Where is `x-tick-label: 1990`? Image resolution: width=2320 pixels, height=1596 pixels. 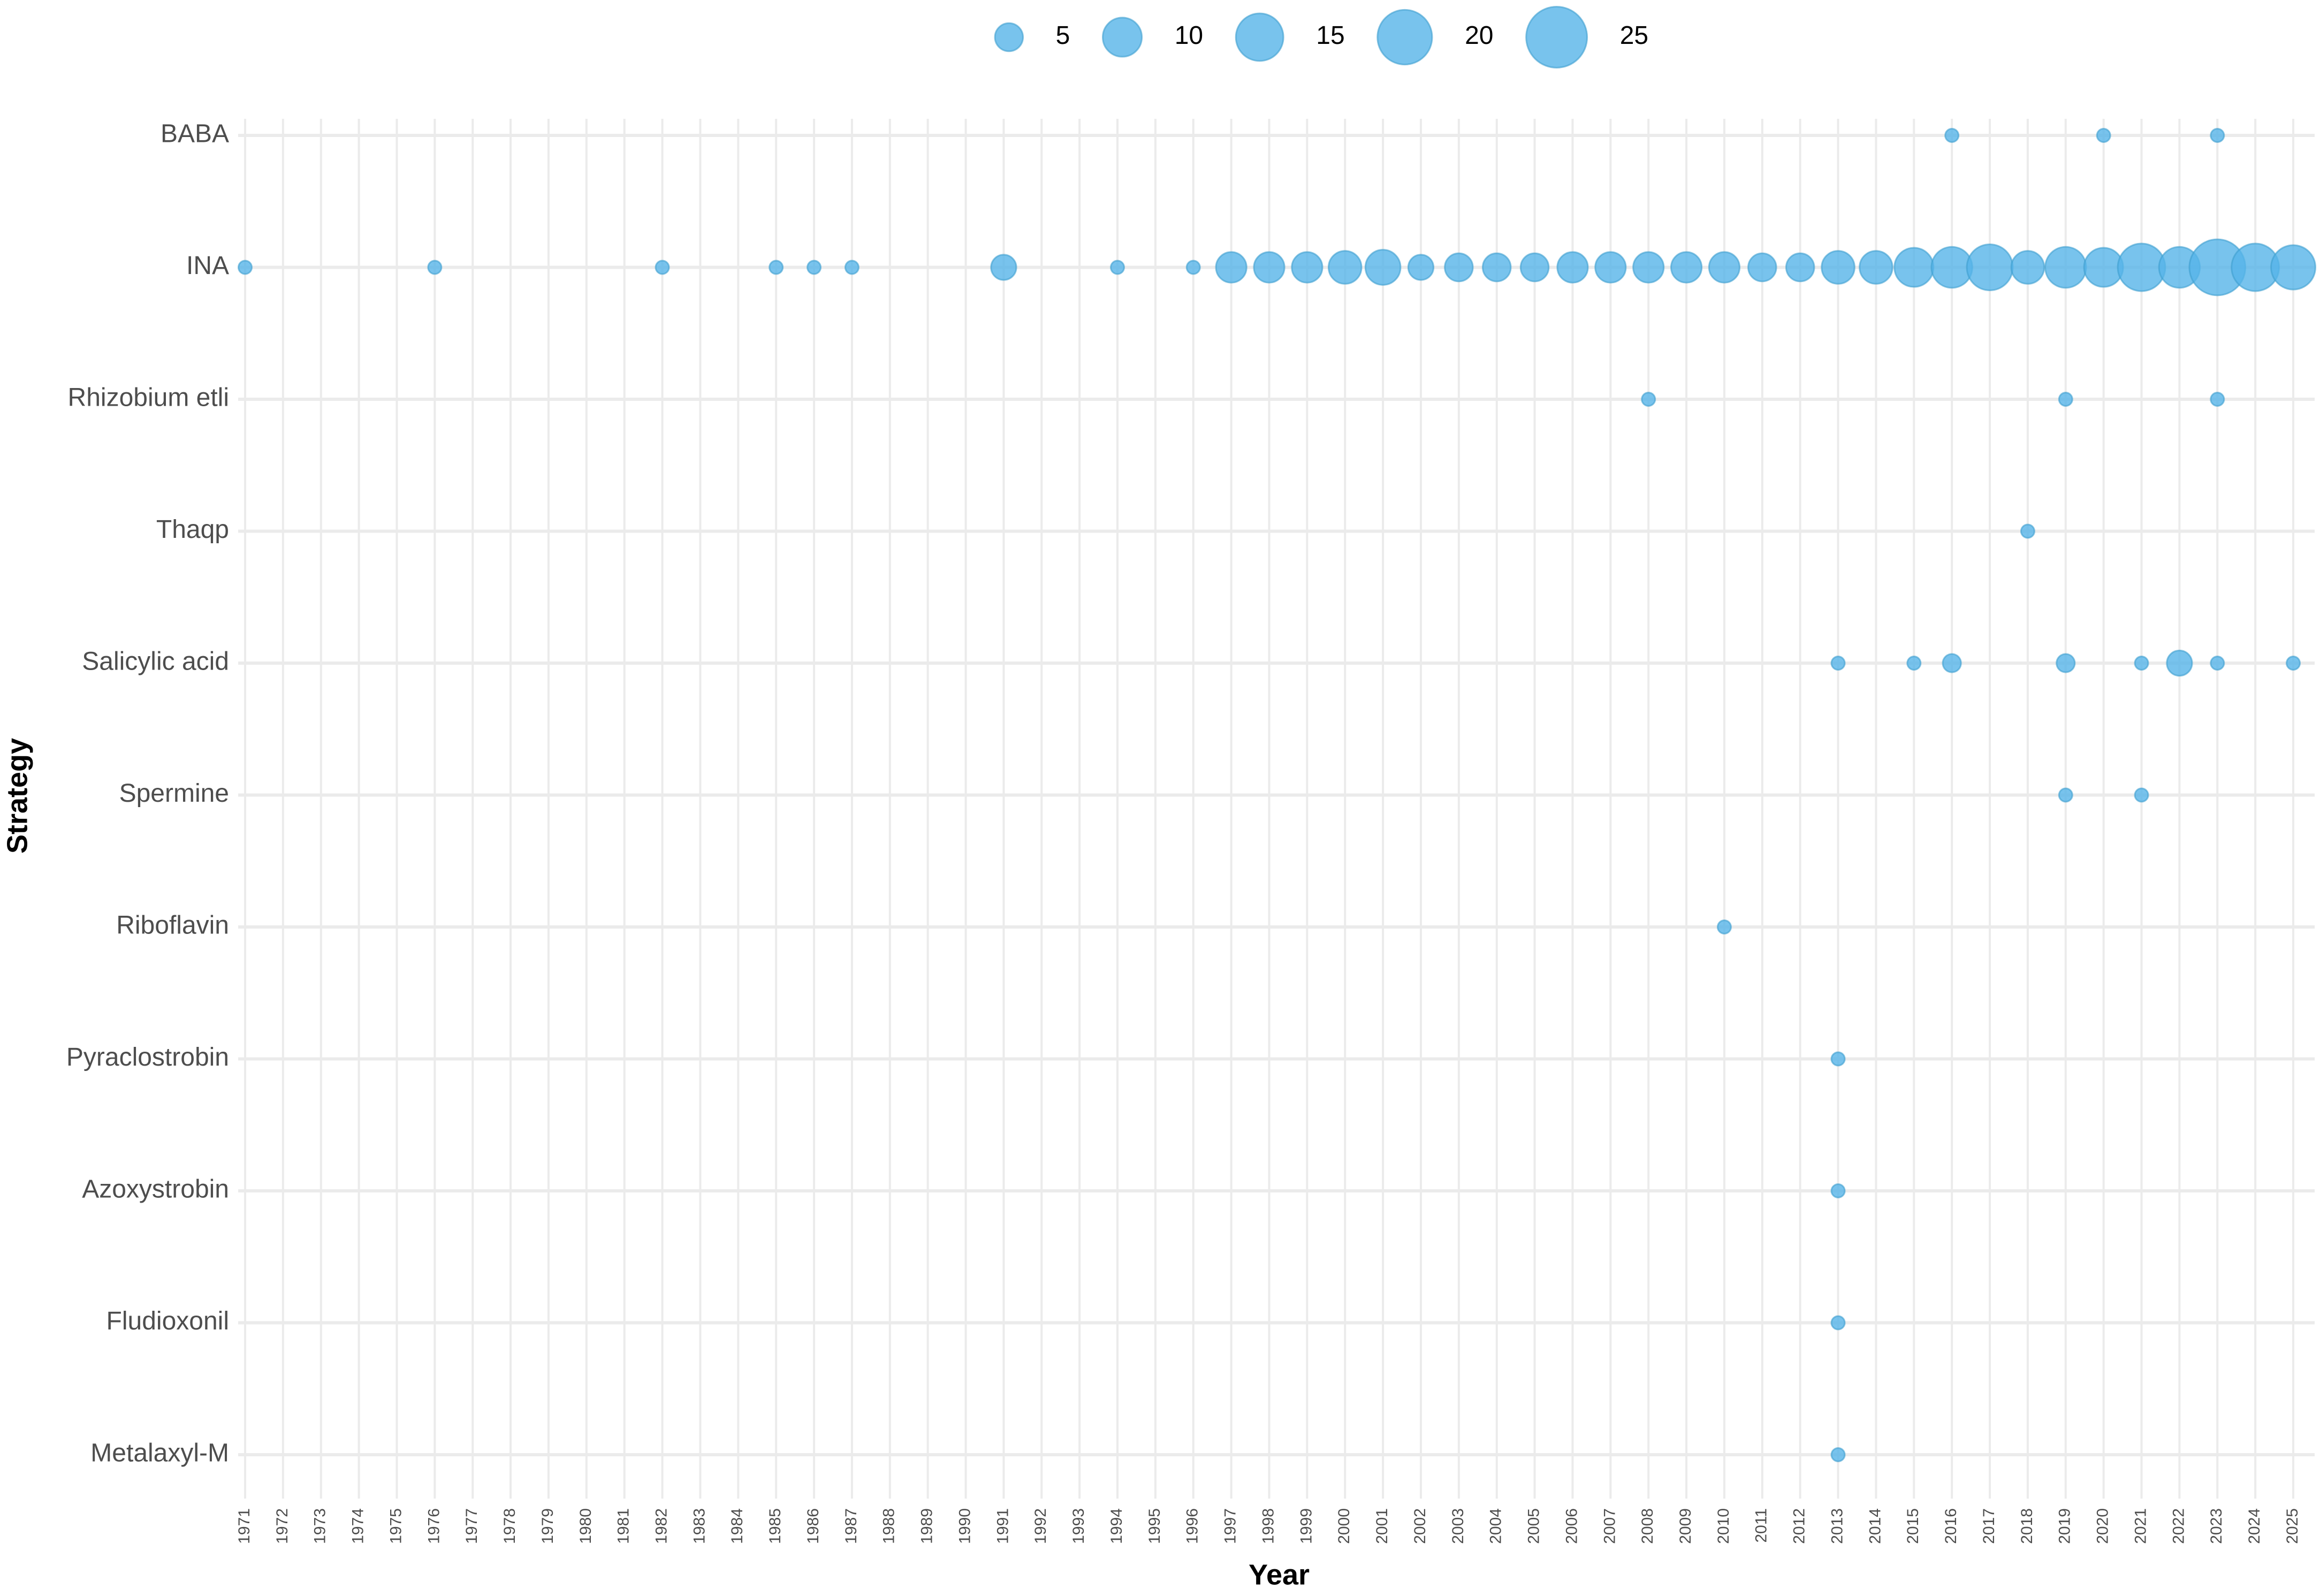 x-tick-label: 1990 is located at coordinates (964, 1526).